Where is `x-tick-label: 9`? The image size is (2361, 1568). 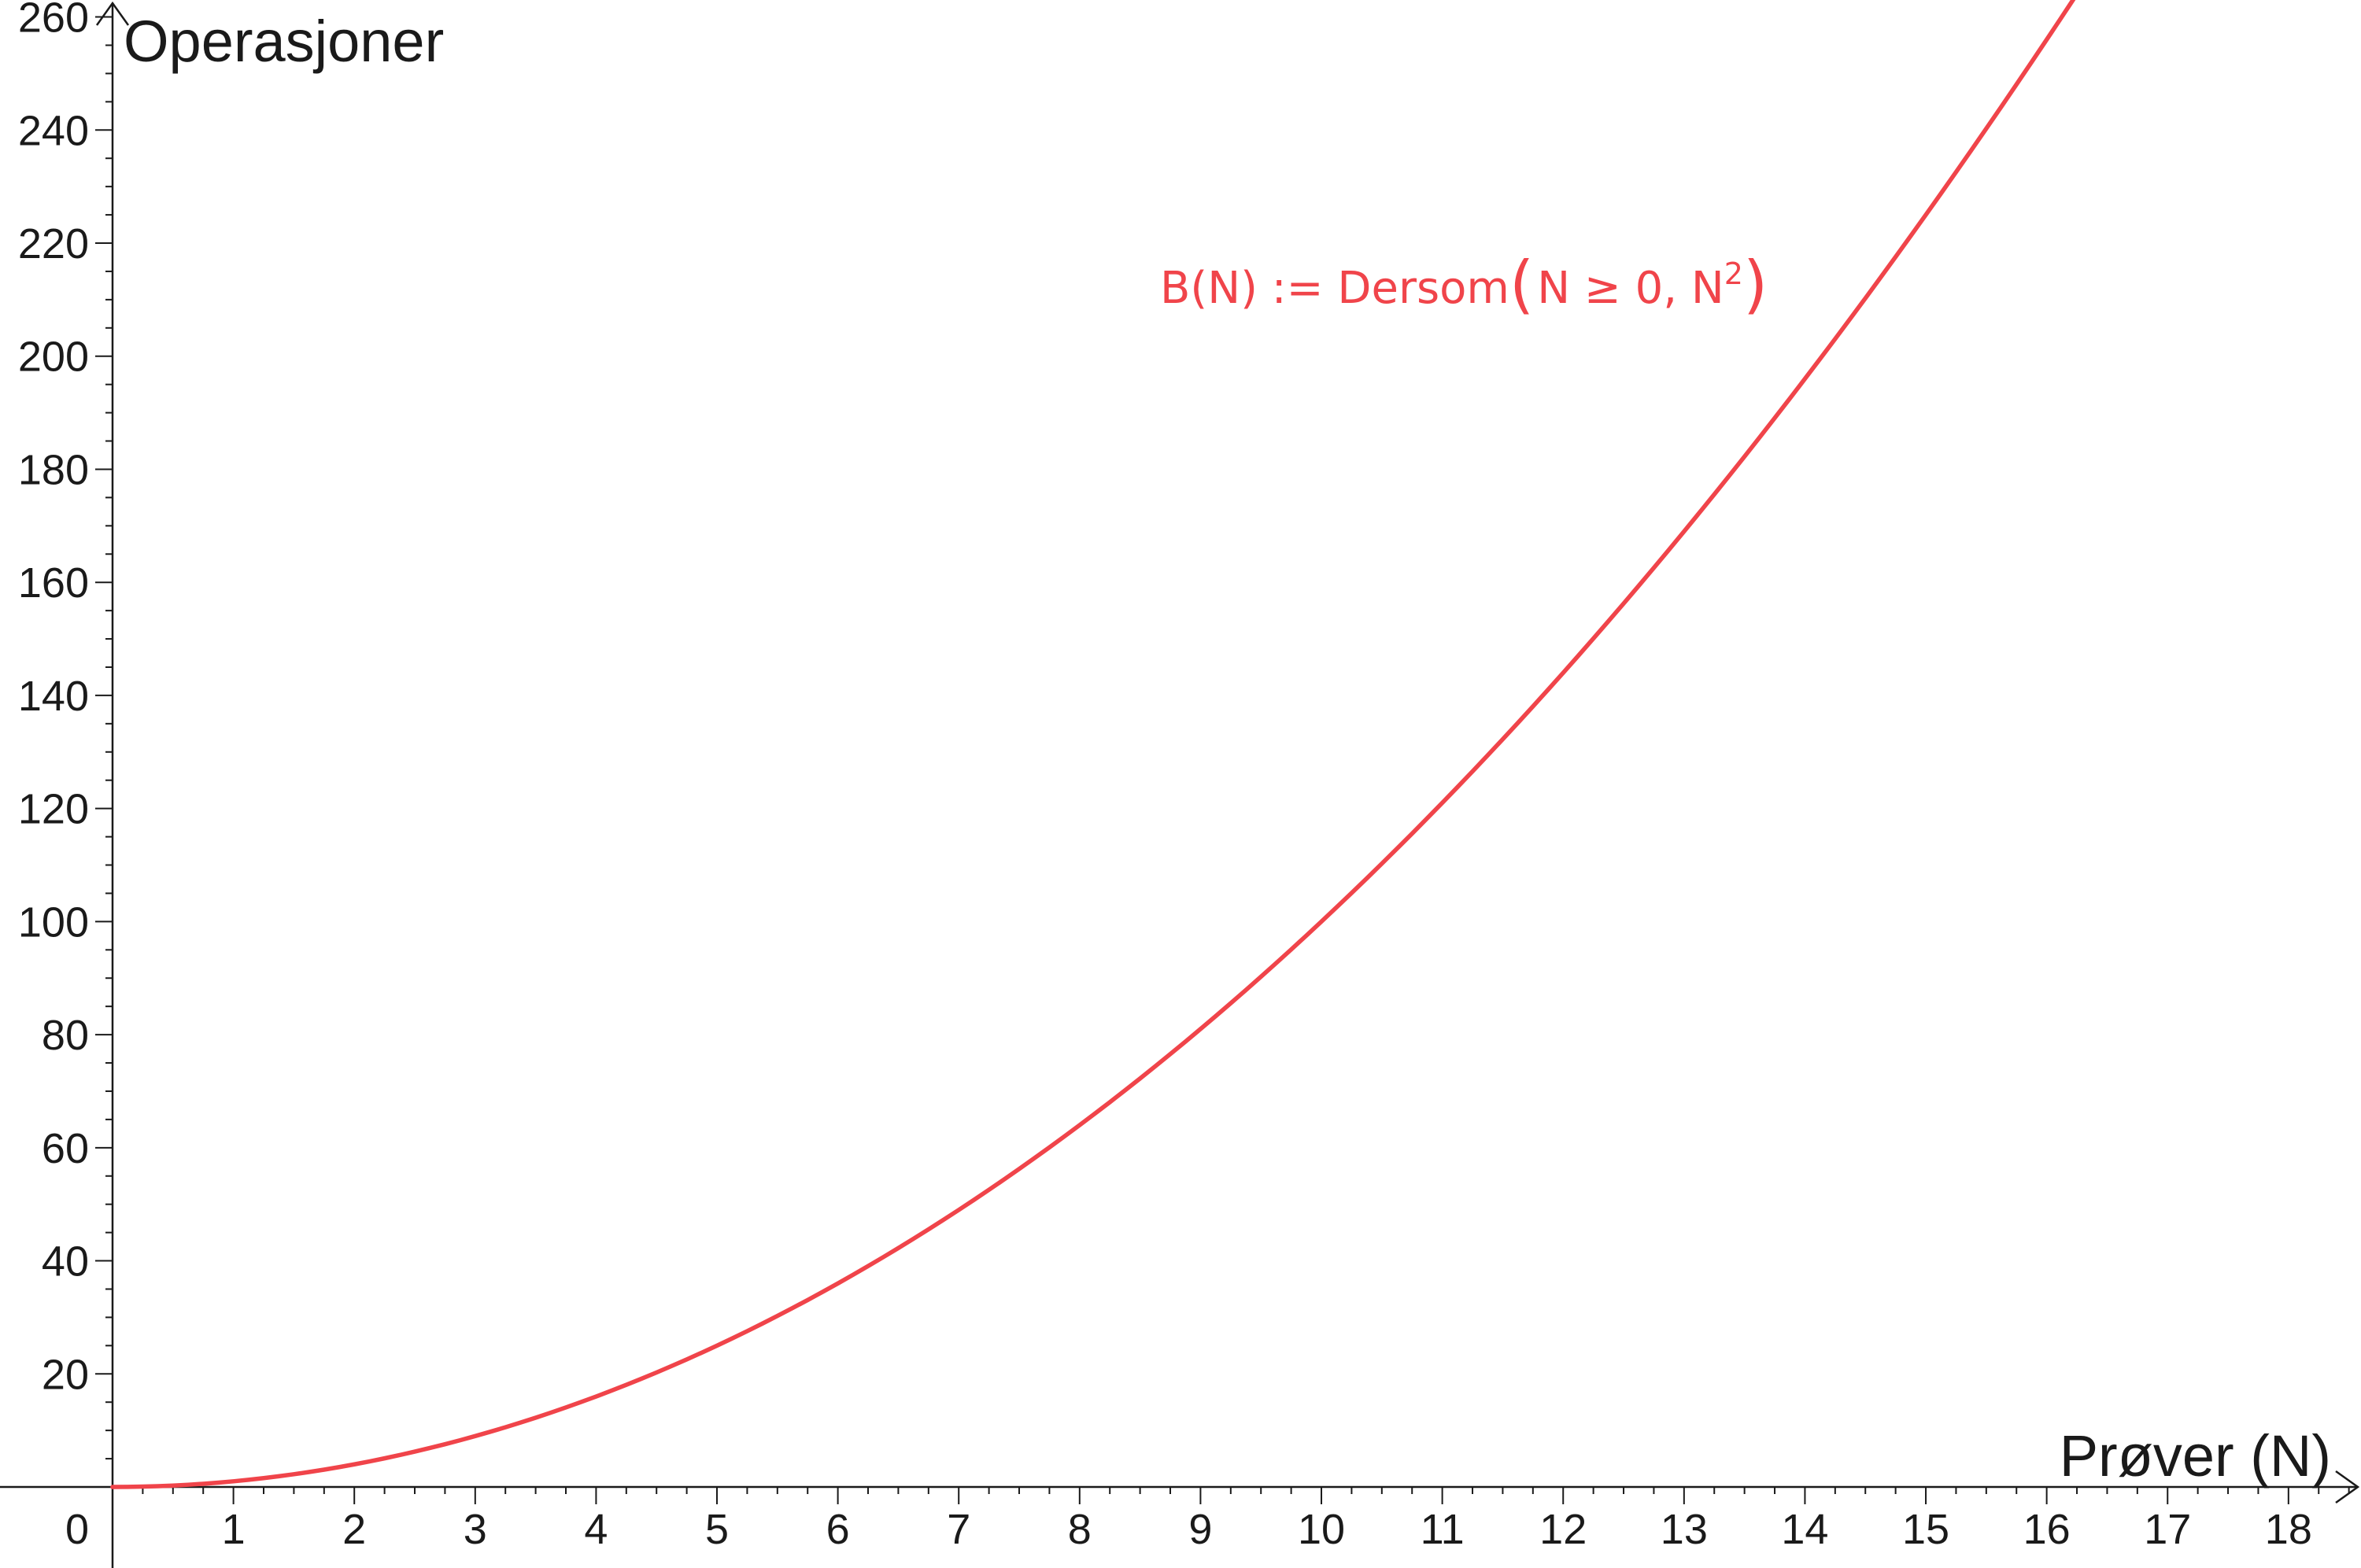
x-tick-label: 9 is located at coordinates (1200, 1529).